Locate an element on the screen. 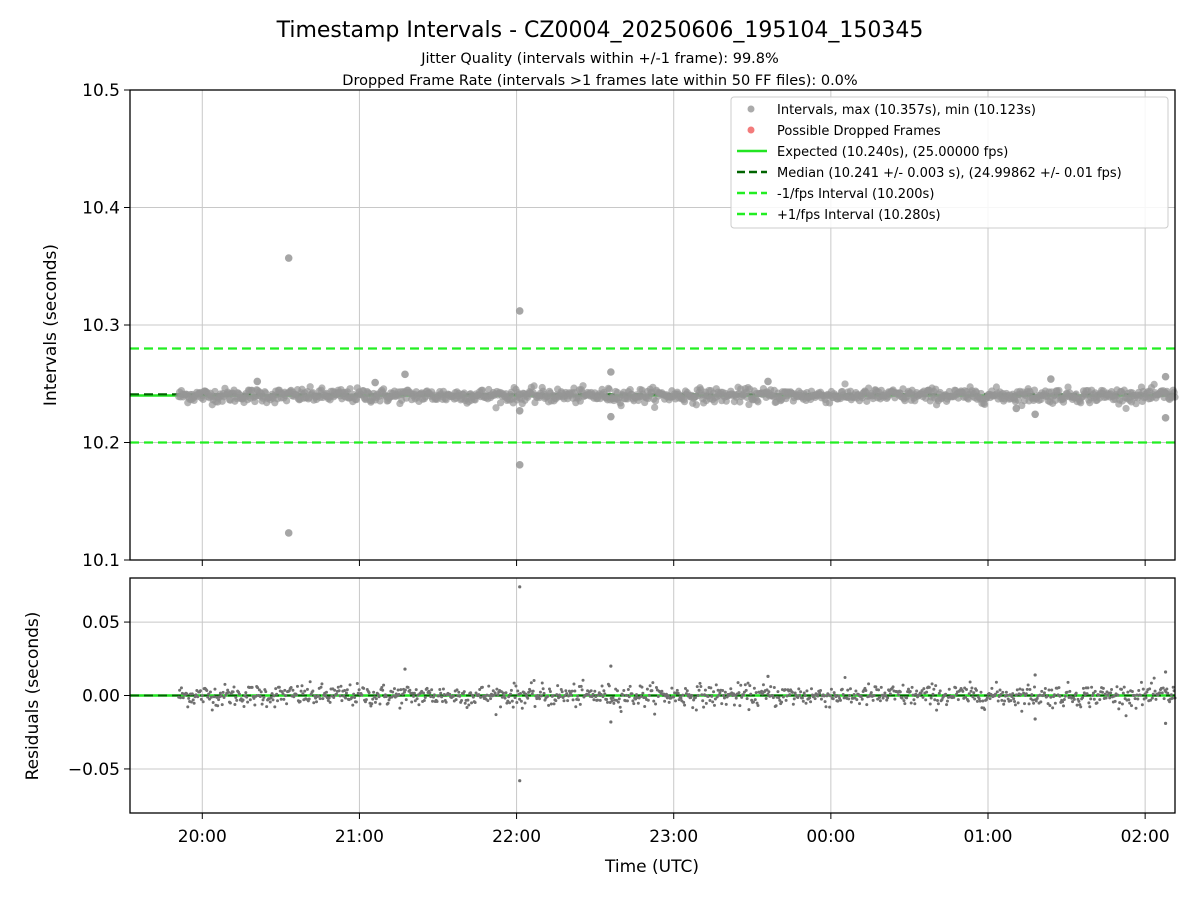 The width and height of the screenshot is (1200, 900). x-tick-label-4: 00:00 is located at coordinates (830, 837).